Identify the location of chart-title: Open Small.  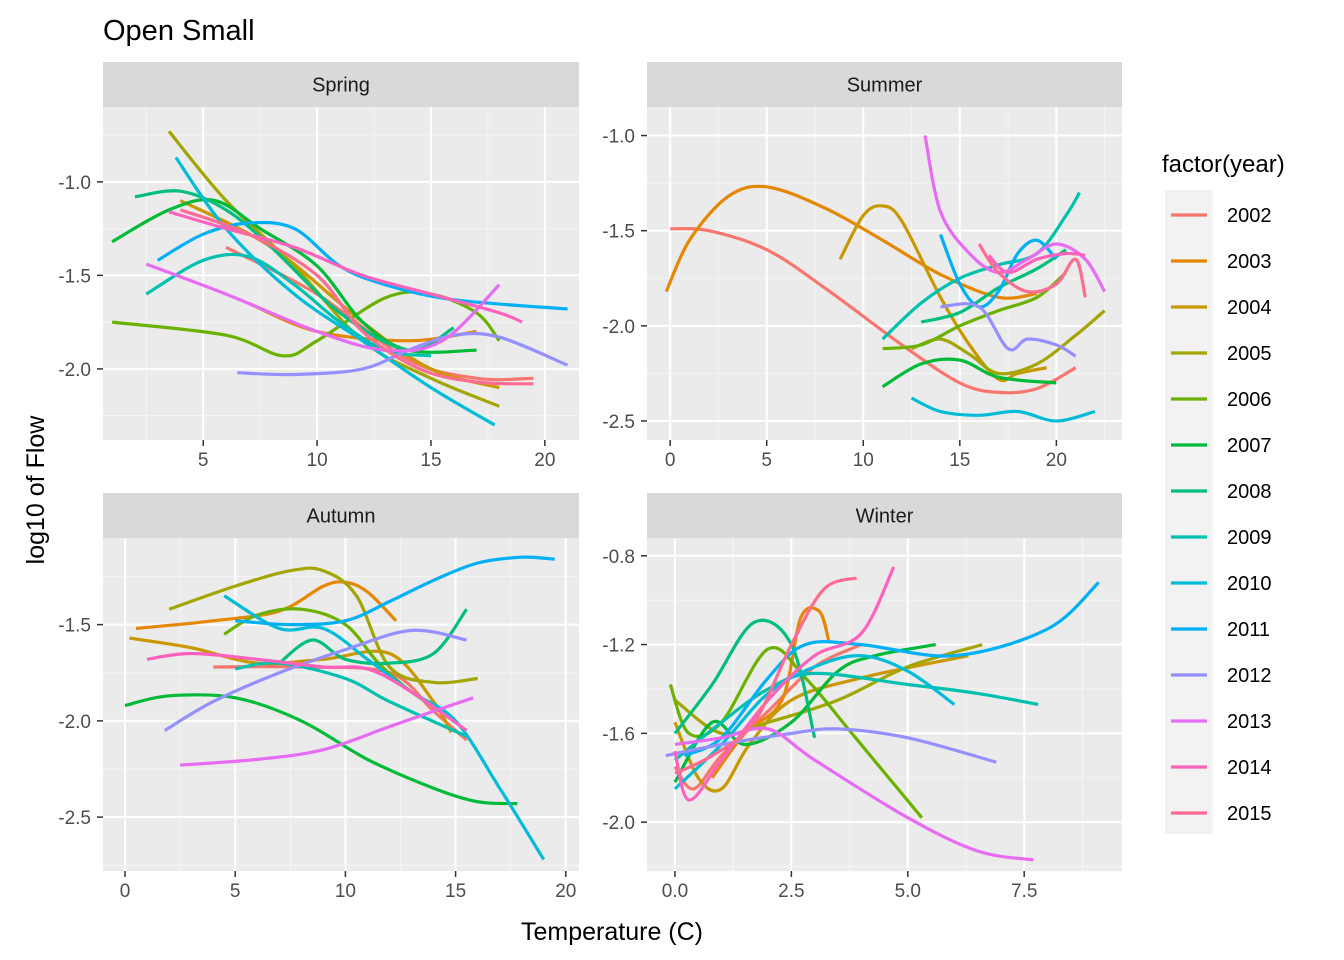
(179, 31).